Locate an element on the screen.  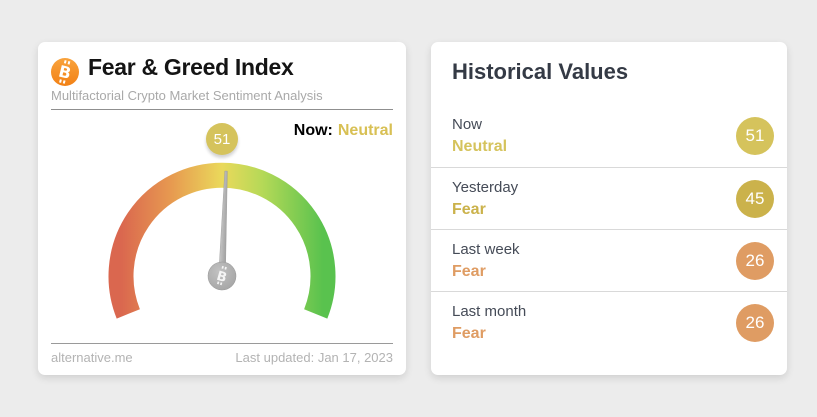
source-link: alternative.me is located at coordinates (92, 357).